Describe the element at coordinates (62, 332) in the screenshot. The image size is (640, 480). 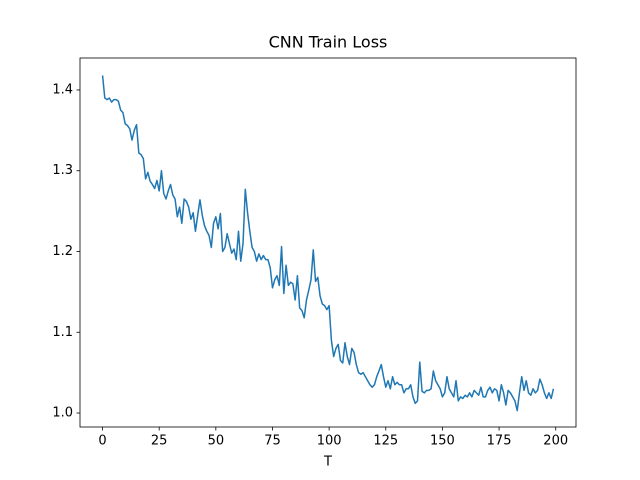
I see `y-tick-label: 1.1` at that location.